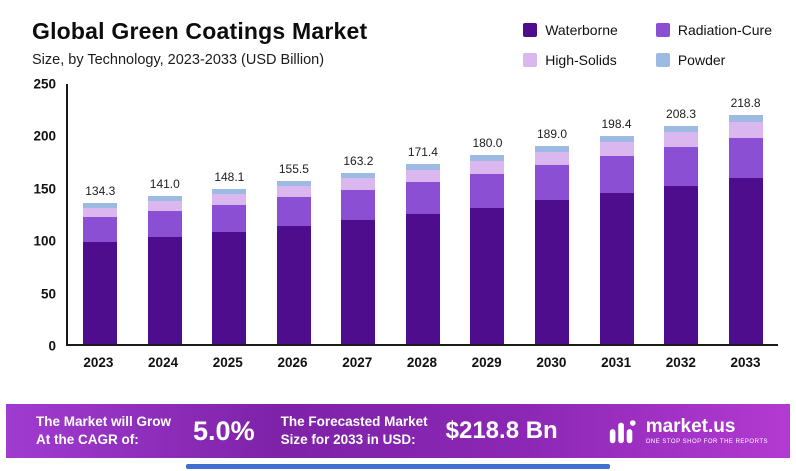 The image size is (796, 471). Describe the element at coordinates (616, 124) in the screenshot. I see `bar-total-label: 198.4` at that location.